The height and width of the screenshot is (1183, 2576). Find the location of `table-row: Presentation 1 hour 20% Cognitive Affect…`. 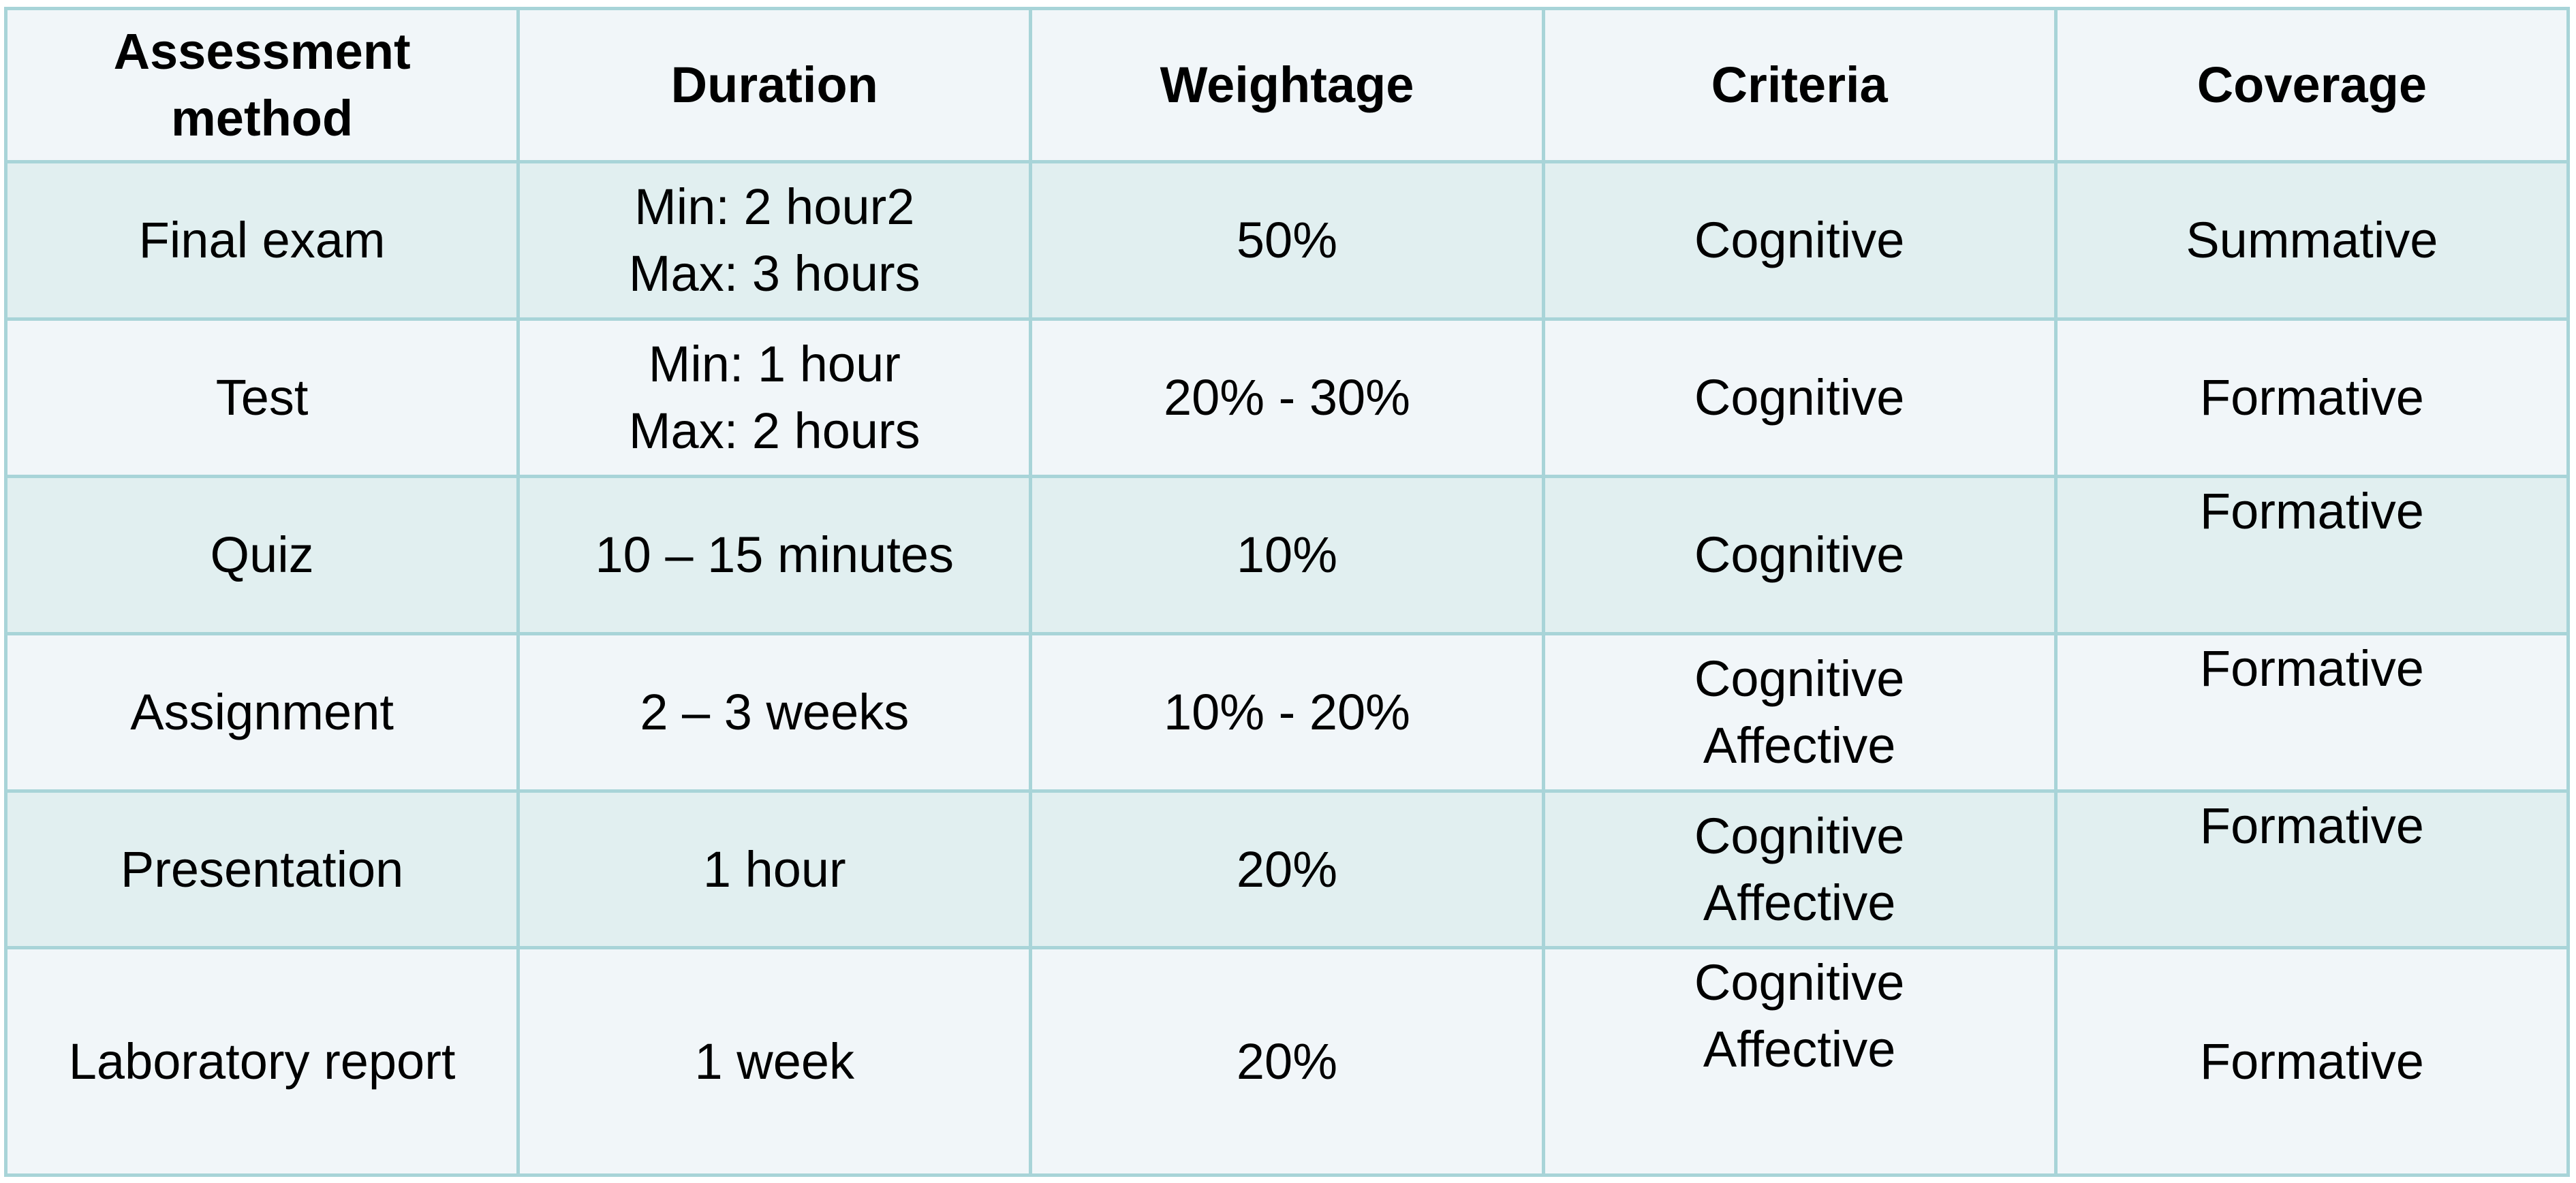

table-row: Presentation 1 hour 20% Cognitive Affect… is located at coordinates (1287, 869).